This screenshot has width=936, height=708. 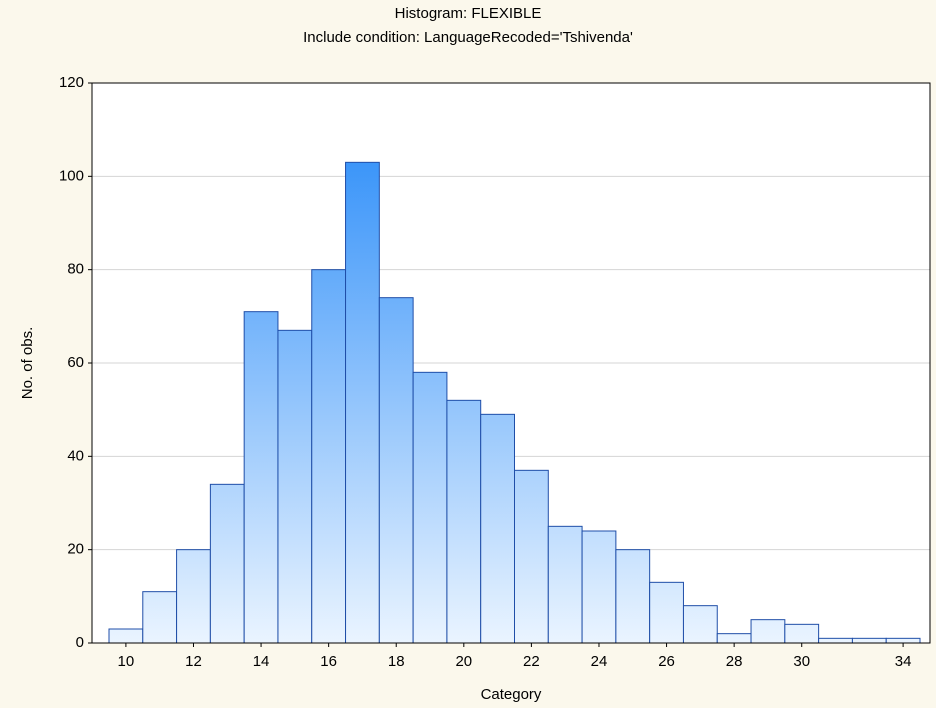 What do you see at coordinates (126, 661) in the screenshot?
I see `x-tick-label: 10` at bounding box center [126, 661].